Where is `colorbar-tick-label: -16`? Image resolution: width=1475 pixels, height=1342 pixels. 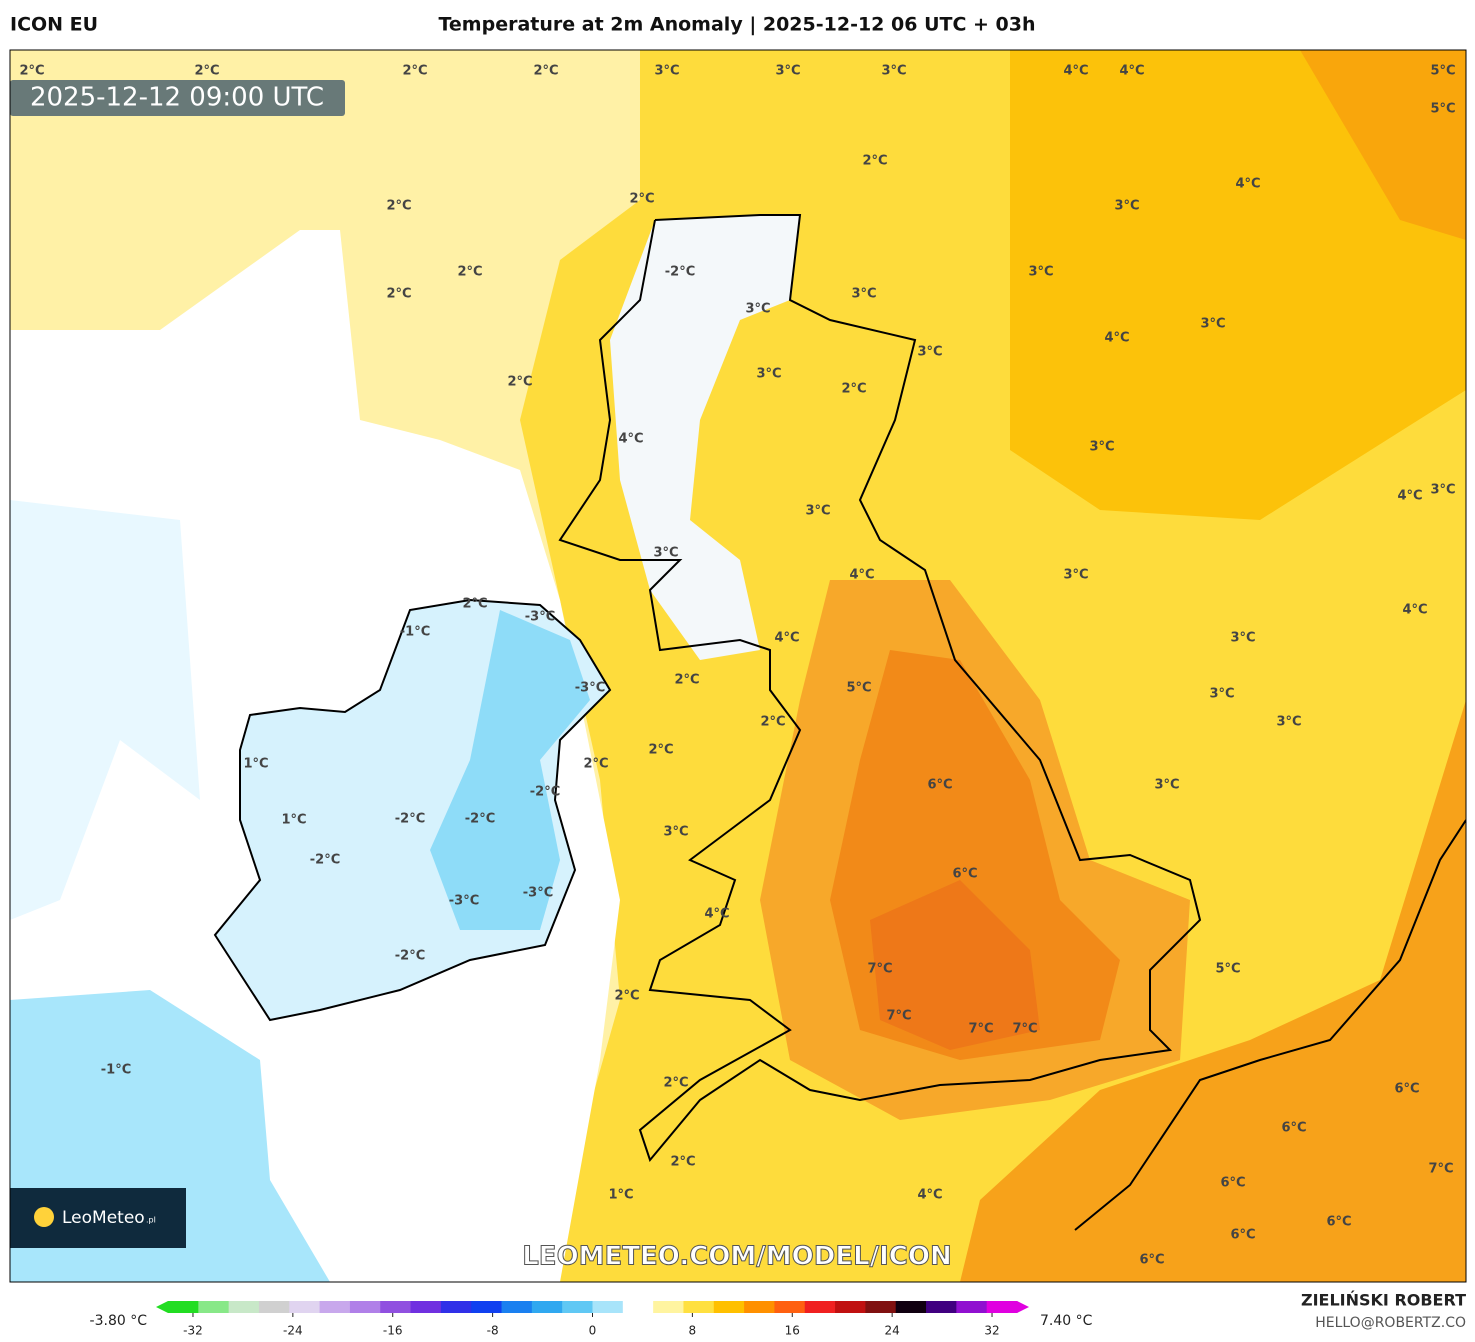
colorbar-tick-label: -16 is located at coordinates (393, 1331).